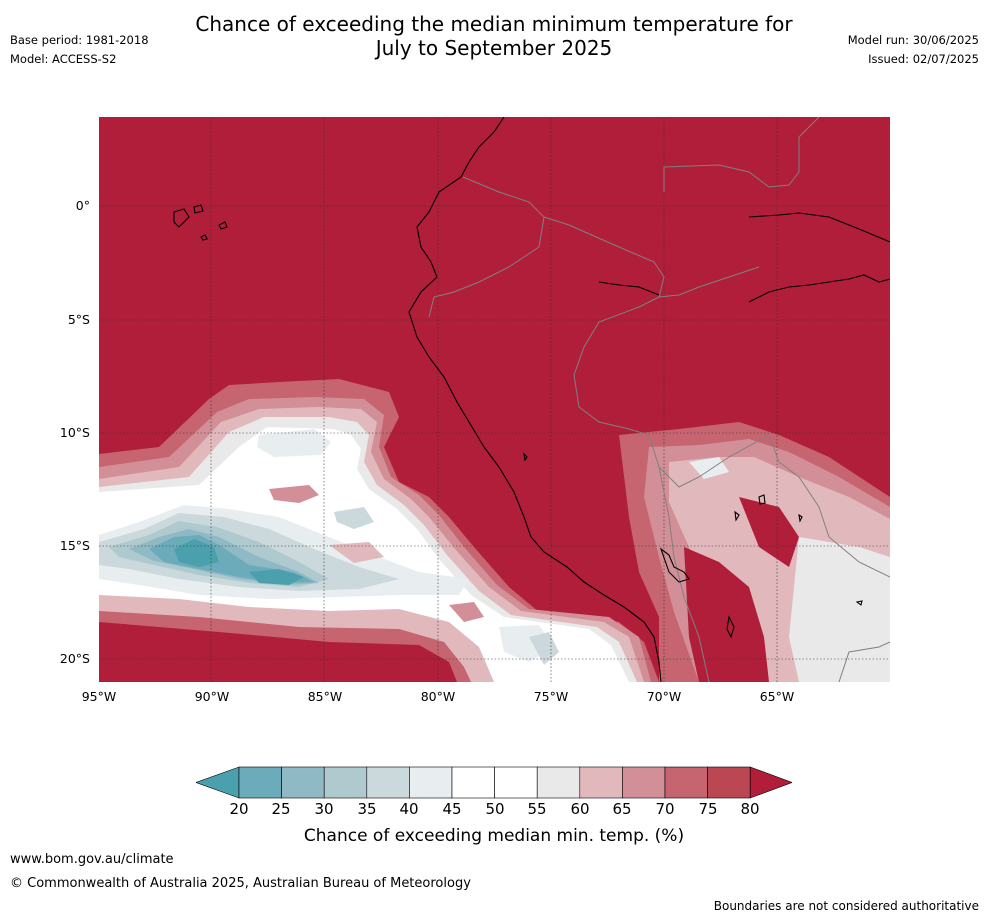 This screenshot has height=919, width=988. Describe the element at coordinates (78, 319) in the screenshot. I see `lat-label-5s: 5°S` at that location.